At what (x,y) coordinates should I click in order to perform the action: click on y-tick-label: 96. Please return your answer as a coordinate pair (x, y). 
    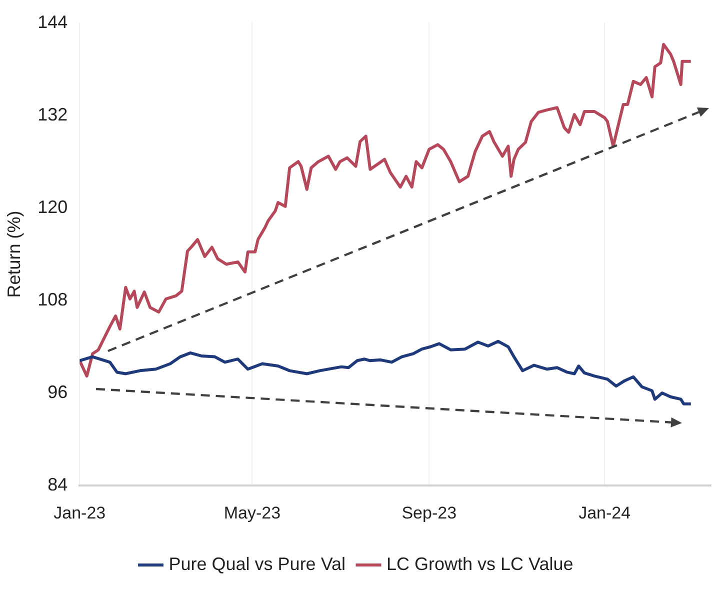
    Looking at the image, I should click on (58, 392).